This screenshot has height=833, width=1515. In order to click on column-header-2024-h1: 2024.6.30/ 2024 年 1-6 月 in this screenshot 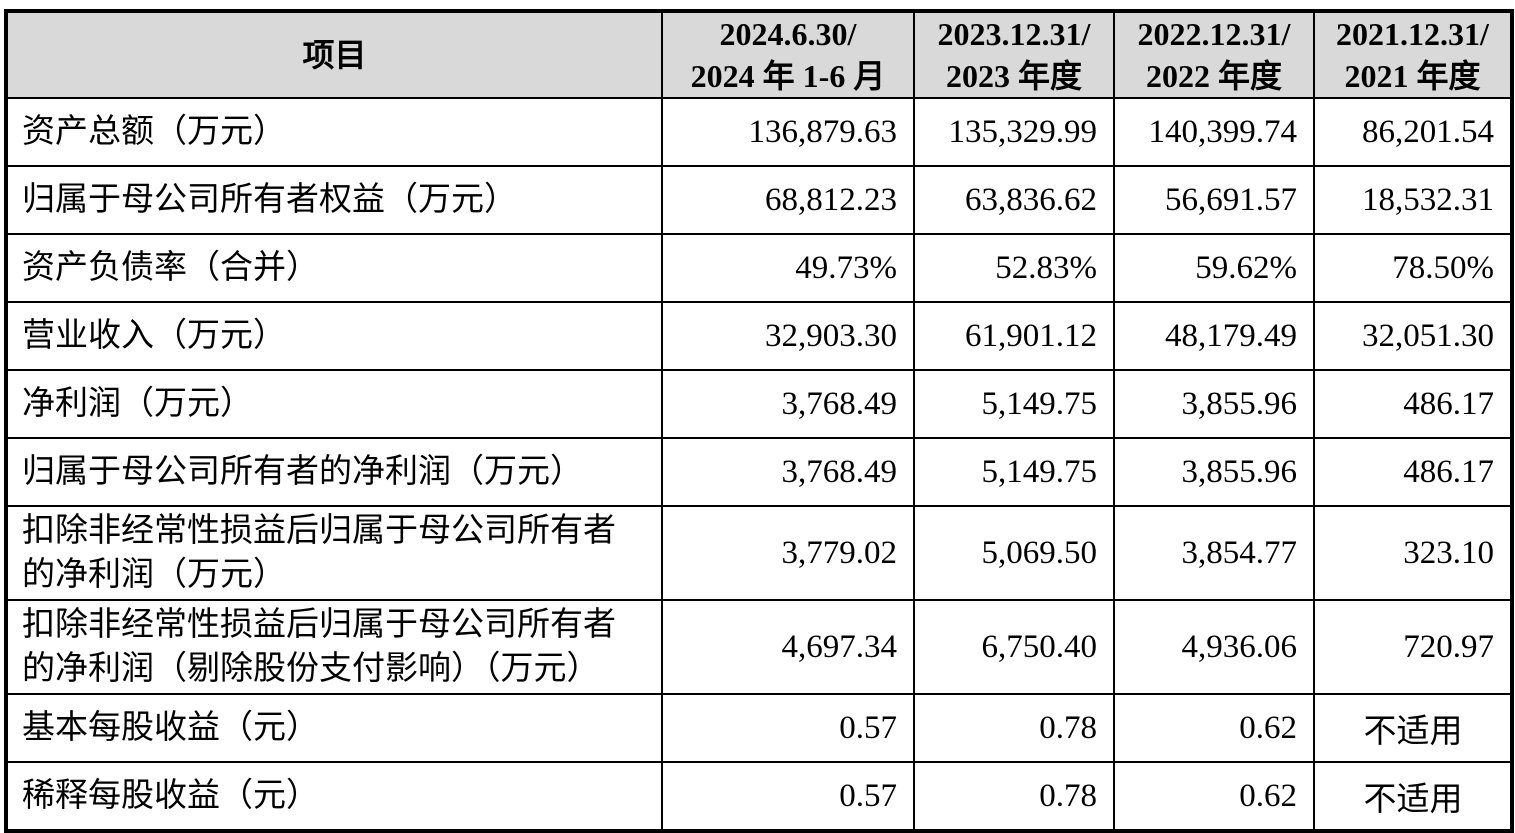, I will do `click(788, 54)`.